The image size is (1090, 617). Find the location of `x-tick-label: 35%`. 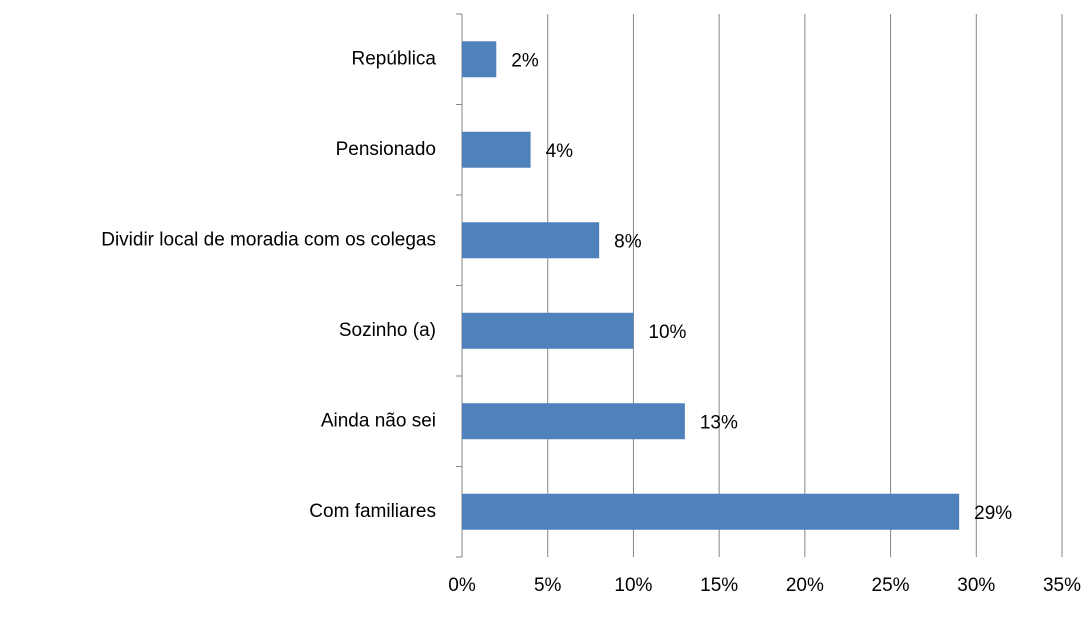

x-tick-label: 35% is located at coordinates (1062, 585).